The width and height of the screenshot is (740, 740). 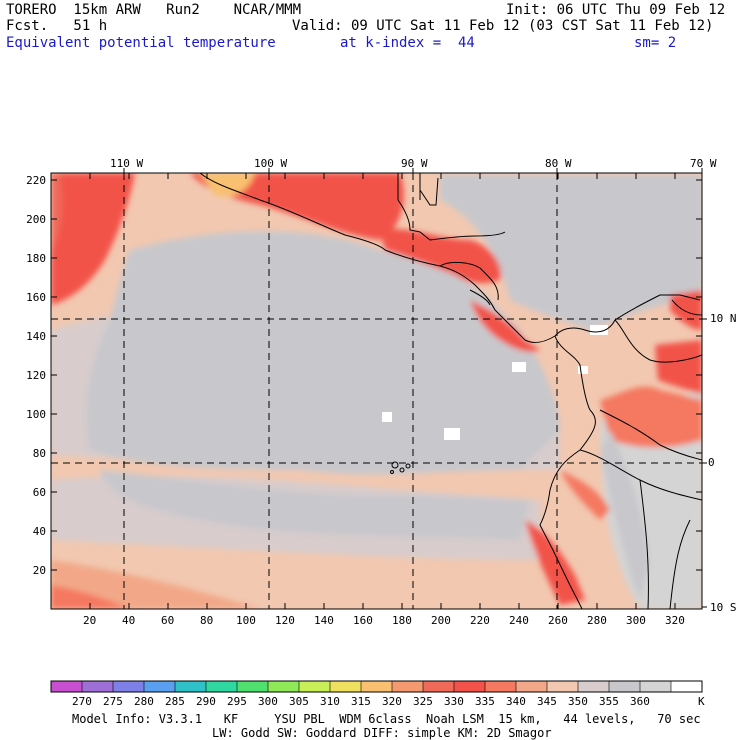 I want to click on y-label: 220, so click(x=36, y=180).